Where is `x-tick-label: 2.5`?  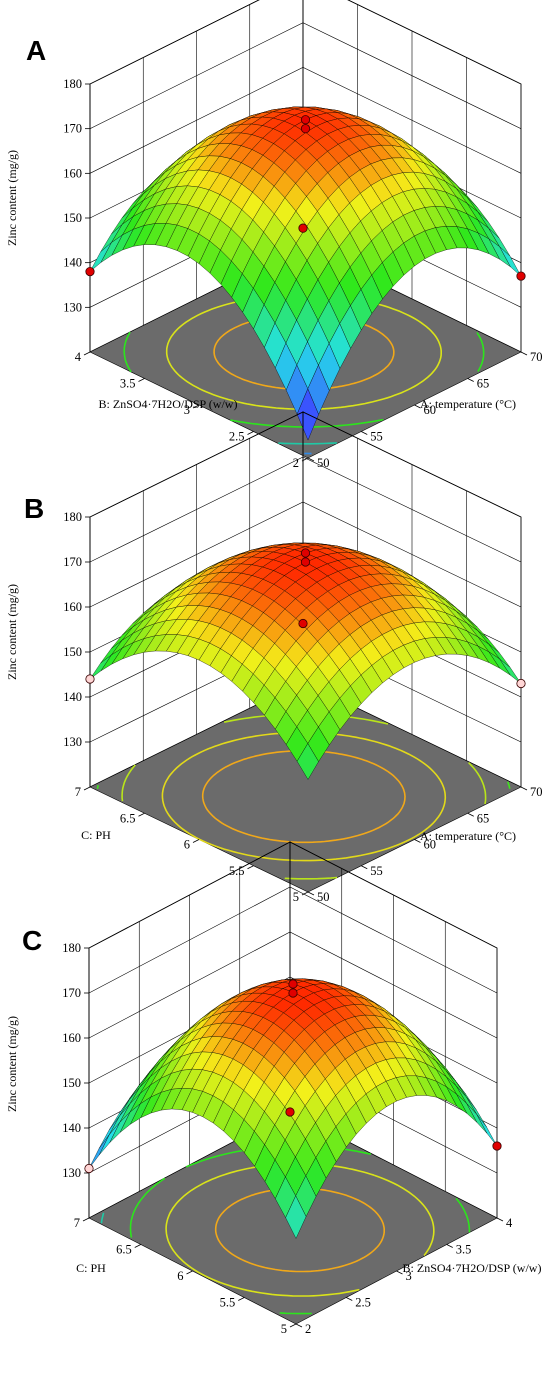
x-tick-label: 2.5 is located at coordinates (363, 1303).